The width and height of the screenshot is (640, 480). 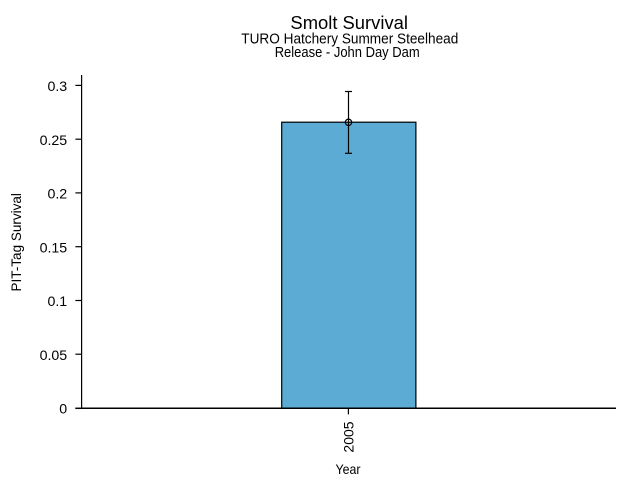 I want to click on svg-text: 0.2, so click(x=57, y=195).